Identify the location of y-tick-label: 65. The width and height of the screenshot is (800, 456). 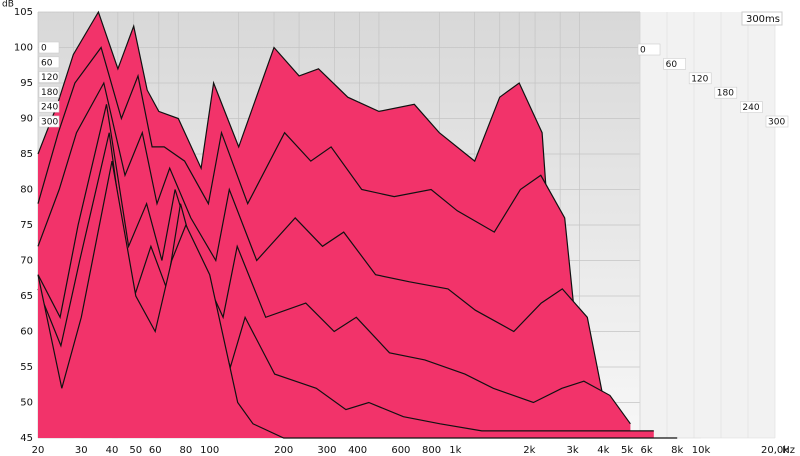
(26, 296).